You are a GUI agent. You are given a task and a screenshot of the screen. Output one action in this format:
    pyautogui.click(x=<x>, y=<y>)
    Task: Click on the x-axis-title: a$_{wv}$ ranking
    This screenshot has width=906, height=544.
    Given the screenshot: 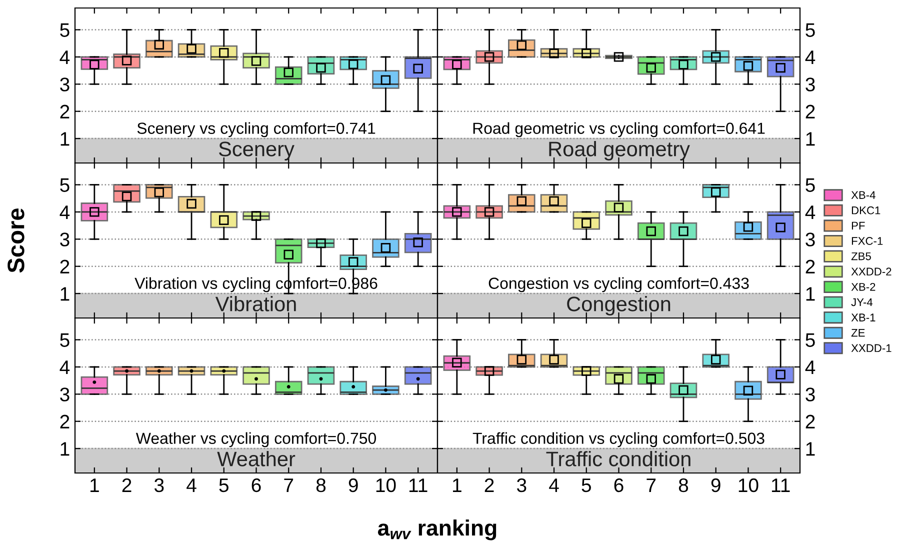 What is the action you would take?
    pyautogui.click(x=437, y=529)
    